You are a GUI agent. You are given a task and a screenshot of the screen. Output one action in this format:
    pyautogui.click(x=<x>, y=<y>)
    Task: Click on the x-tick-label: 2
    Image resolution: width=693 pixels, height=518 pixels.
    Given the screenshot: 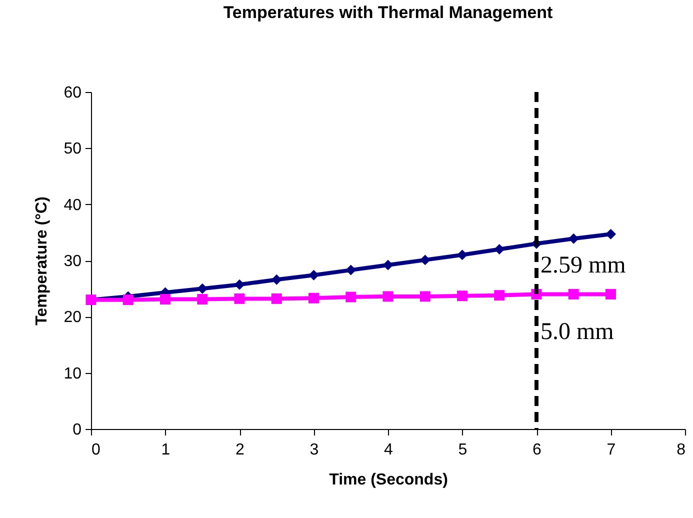 What is the action you would take?
    pyautogui.click(x=240, y=450)
    